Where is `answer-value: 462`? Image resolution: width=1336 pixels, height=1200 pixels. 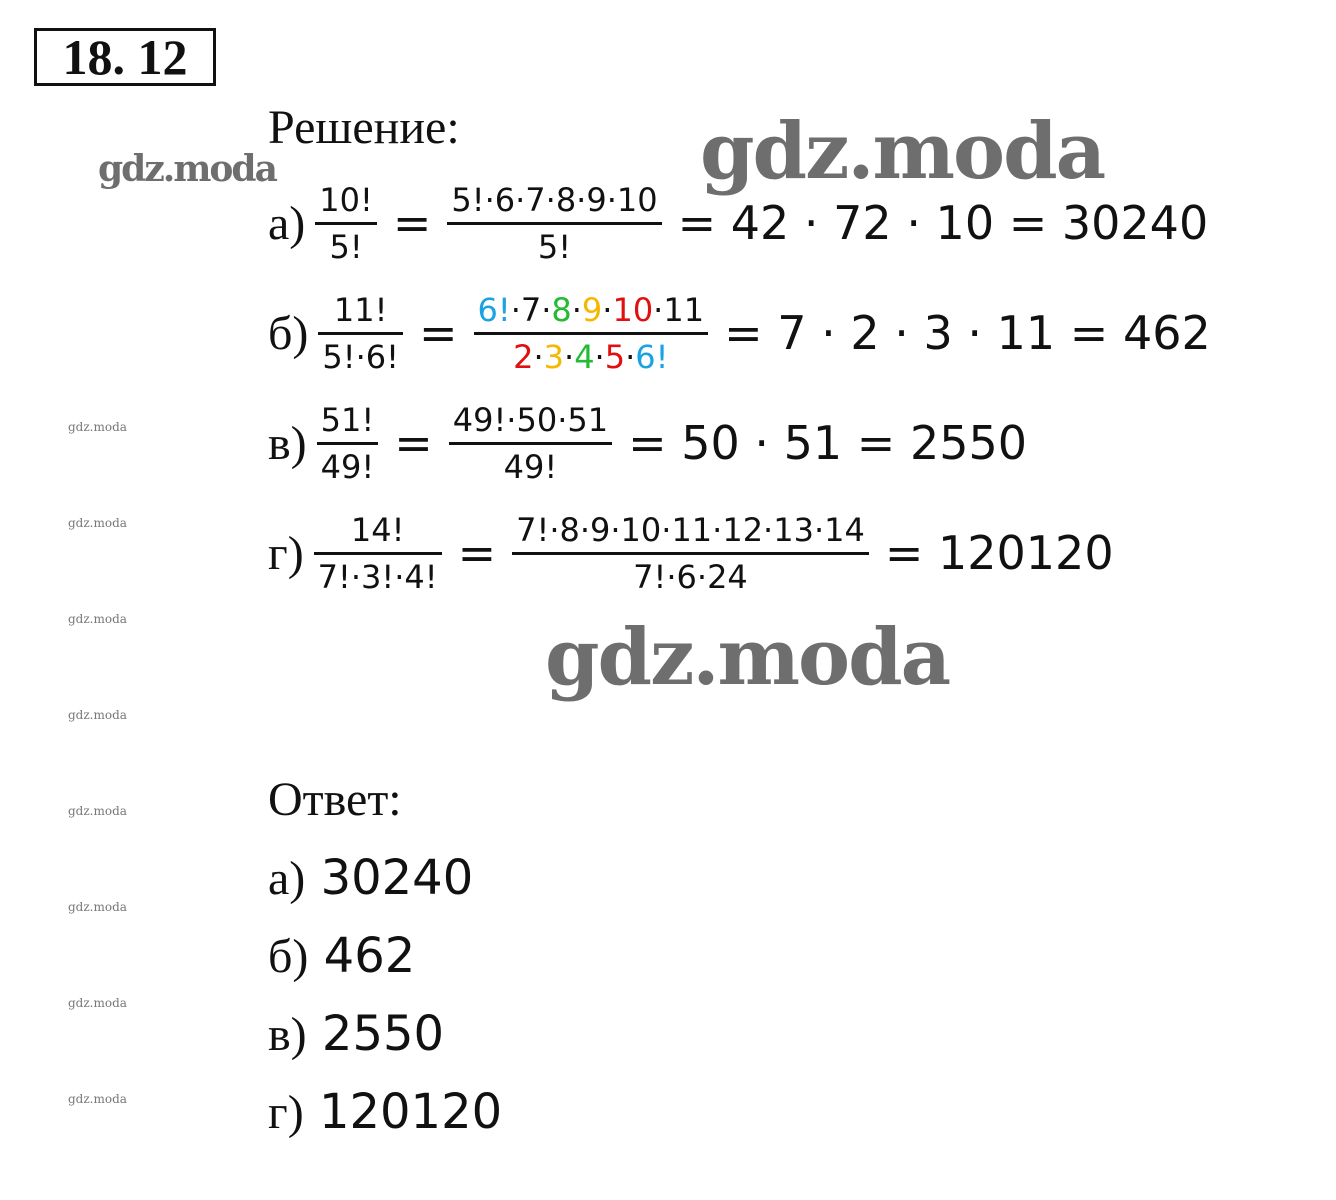 answer-value: 462 is located at coordinates (369, 956).